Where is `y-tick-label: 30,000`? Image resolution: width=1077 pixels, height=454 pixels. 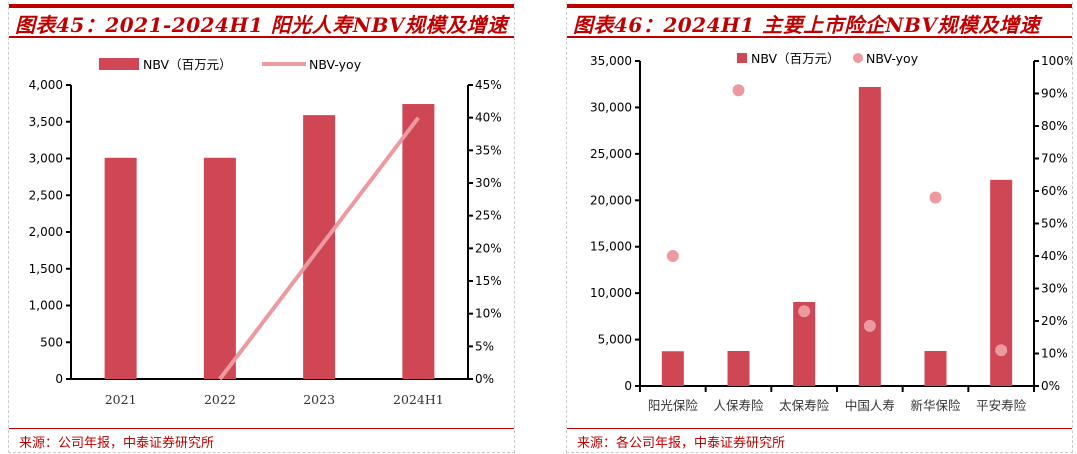
y-tick-label: 30,000 is located at coordinates (611, 107).